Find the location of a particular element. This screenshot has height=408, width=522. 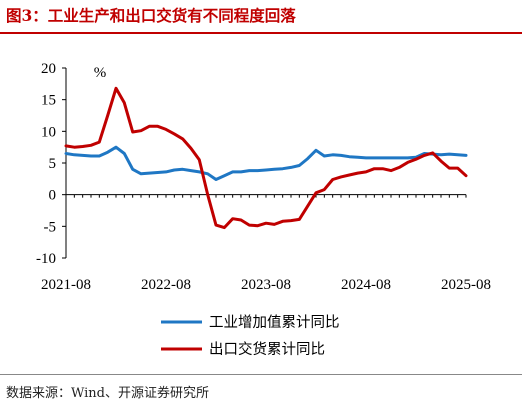

y-tick-label: 5 is located at coordinates (53, 164).